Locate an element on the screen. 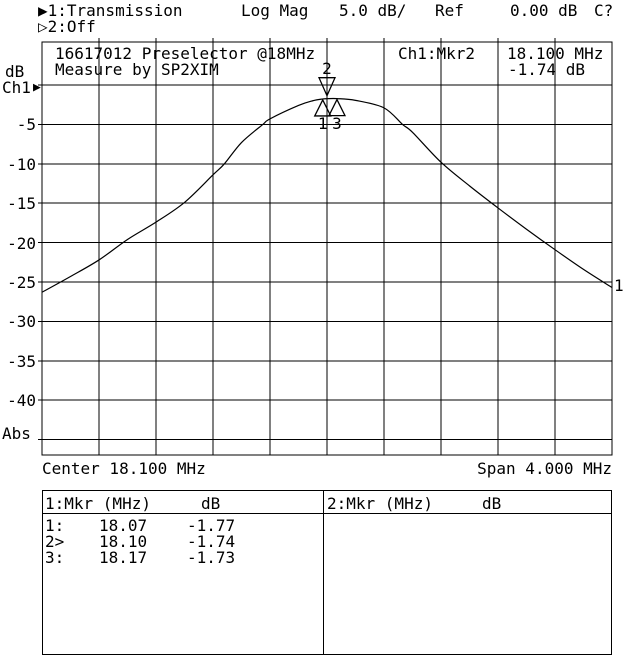 Image resolution: width=640 pixels, height=659 pixels. trace1-annotation: ▶1:Transmission is located at coordinates (110, 10).